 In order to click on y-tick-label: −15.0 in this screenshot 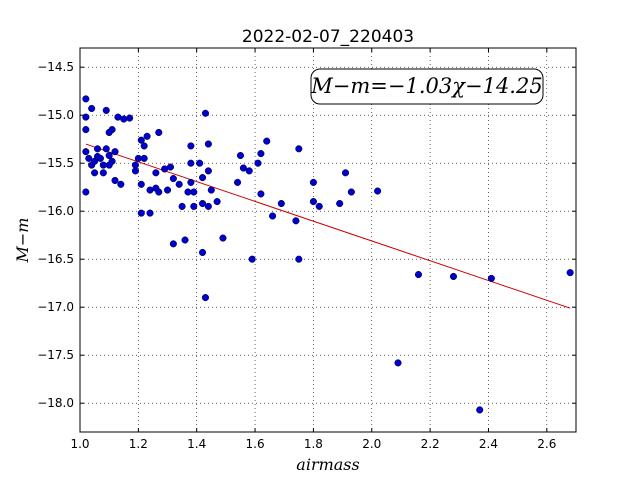, I will do `click(55, 115)`.